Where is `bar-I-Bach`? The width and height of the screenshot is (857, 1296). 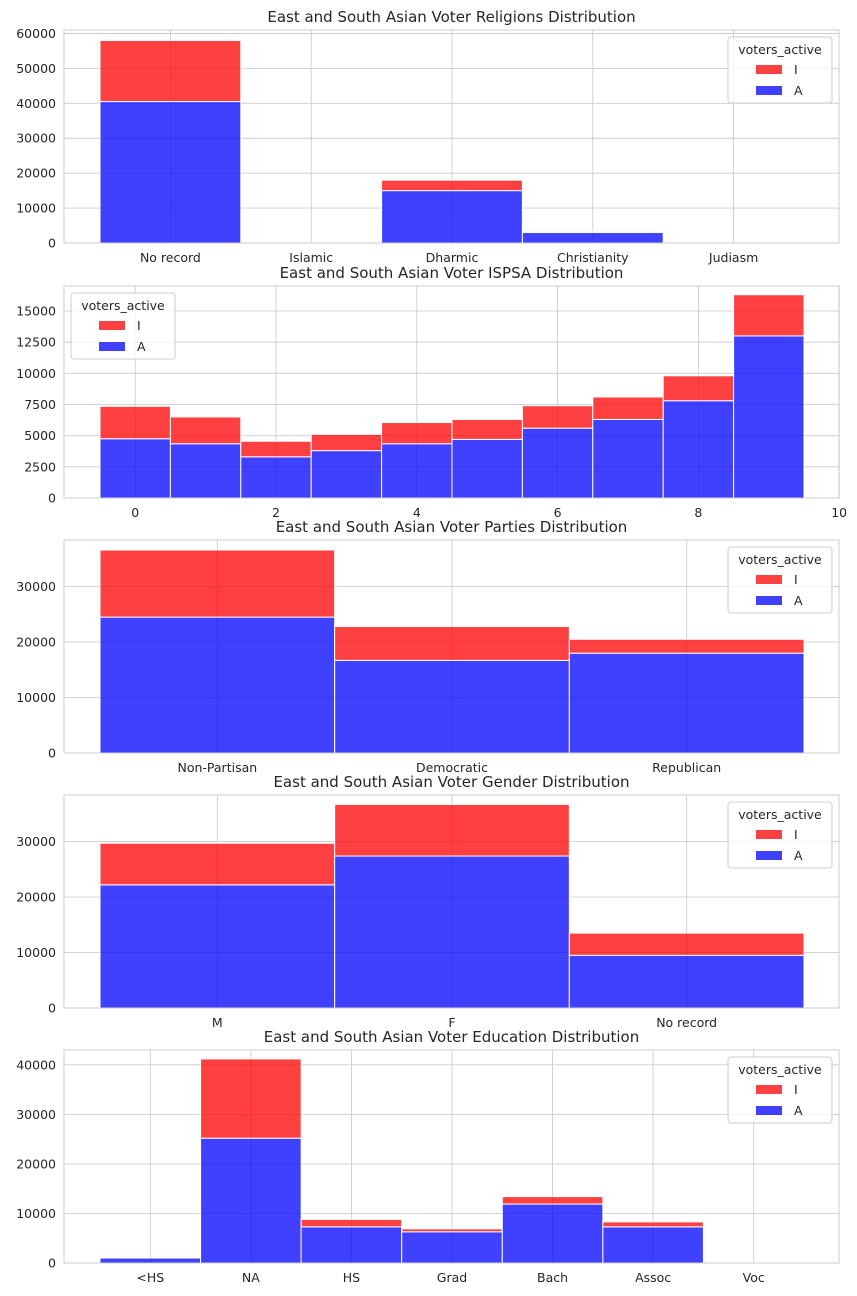 bar-I-Bach is located at coordinates (552, 1200).